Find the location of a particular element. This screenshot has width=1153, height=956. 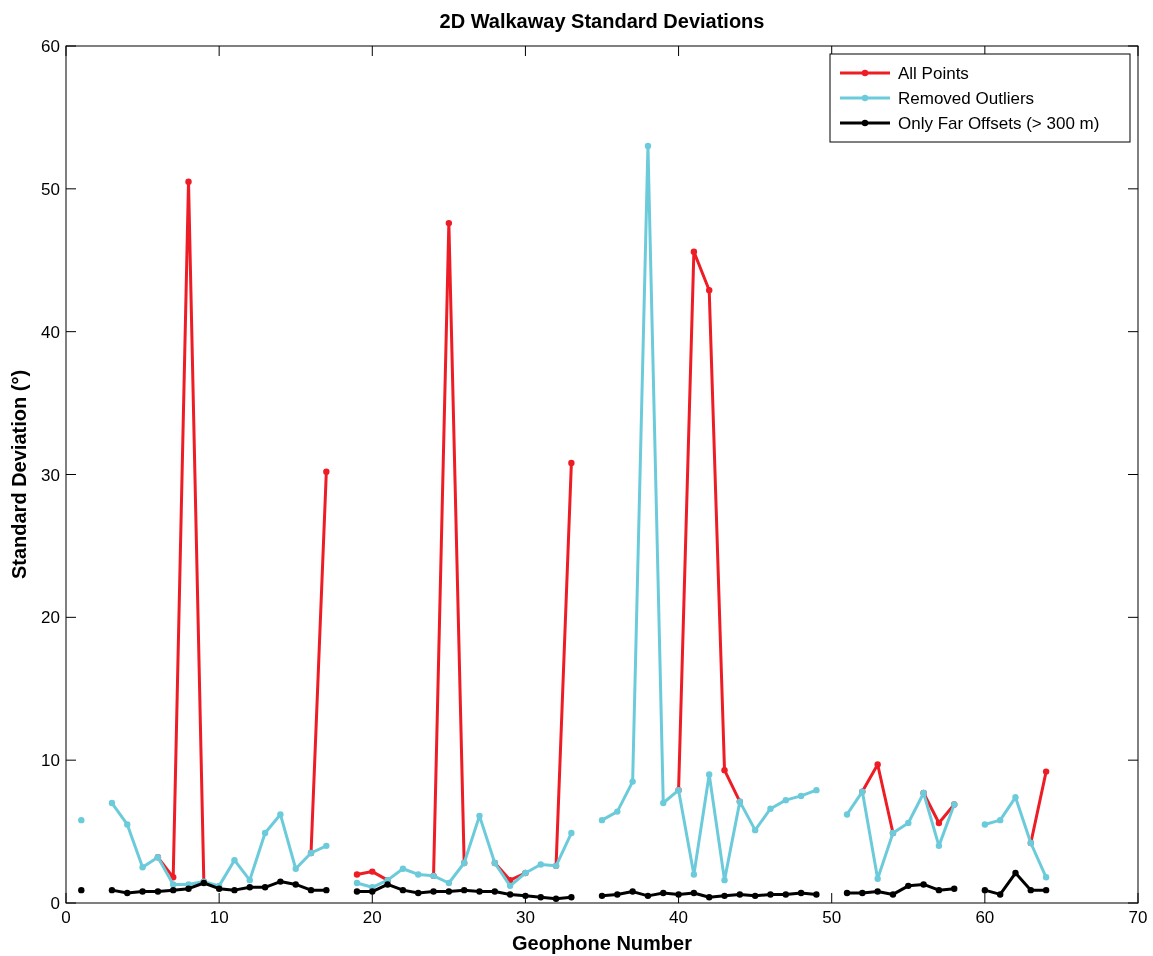

y-tick-label: 60 is located at coordinates (50, 46).